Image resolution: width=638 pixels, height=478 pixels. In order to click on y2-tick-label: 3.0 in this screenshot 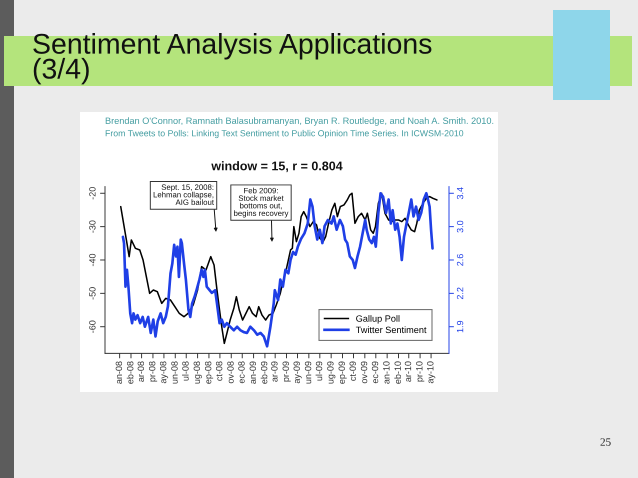, I will do `click(460, 226)`.